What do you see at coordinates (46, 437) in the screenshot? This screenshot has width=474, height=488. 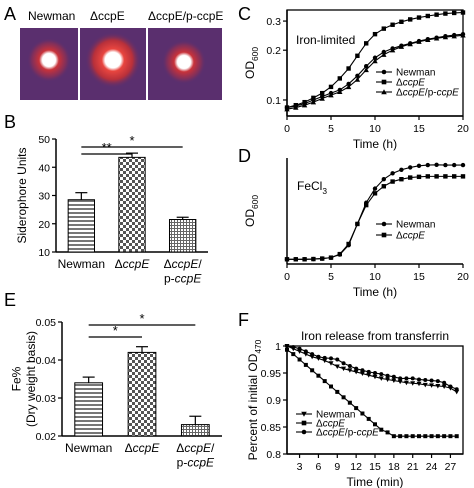 I see `y-tick-label: 0.02` at bounding box center [46, 437].